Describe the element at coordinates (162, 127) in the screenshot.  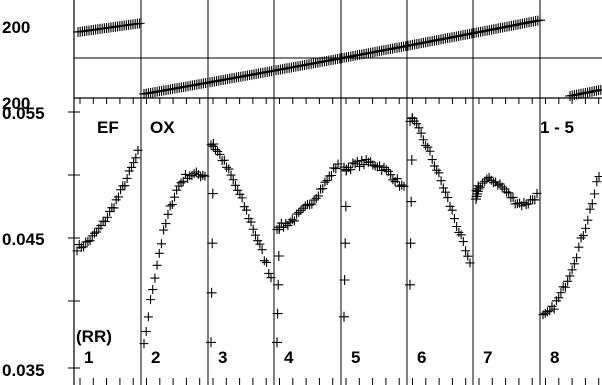
I see `annotation-ox: OX` at that location.